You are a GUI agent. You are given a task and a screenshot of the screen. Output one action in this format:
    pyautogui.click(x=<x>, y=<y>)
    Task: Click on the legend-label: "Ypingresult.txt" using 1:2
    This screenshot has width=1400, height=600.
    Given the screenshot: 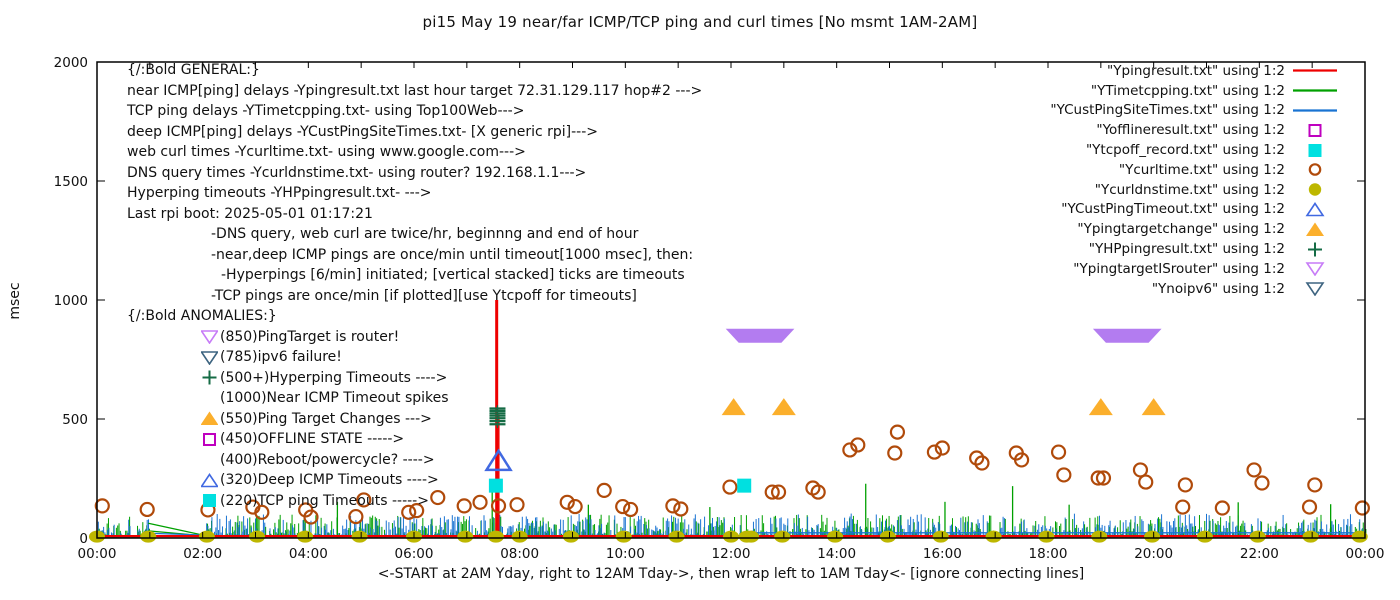 What is the action you would take?
    pyautogui.click(x=1196, y=70)
    